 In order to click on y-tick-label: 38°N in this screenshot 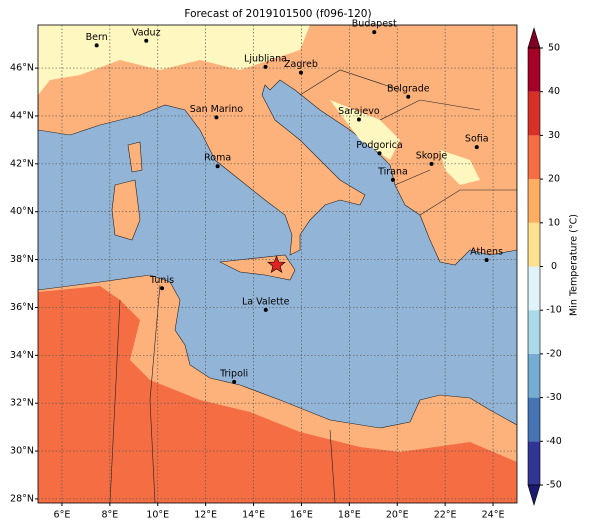, I will do `click(22, 259)`.